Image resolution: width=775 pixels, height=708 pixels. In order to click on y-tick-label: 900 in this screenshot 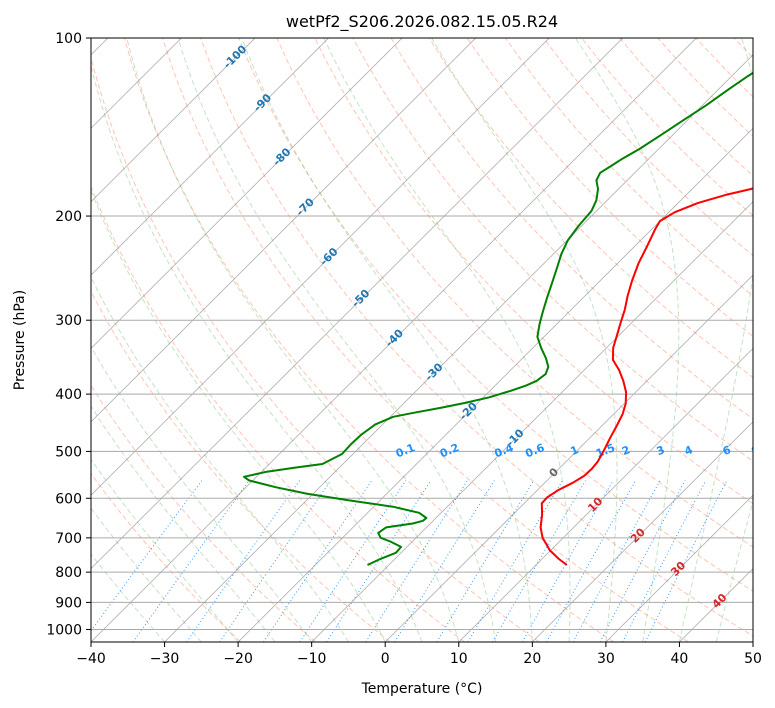, I will do `click(68, 603)`.